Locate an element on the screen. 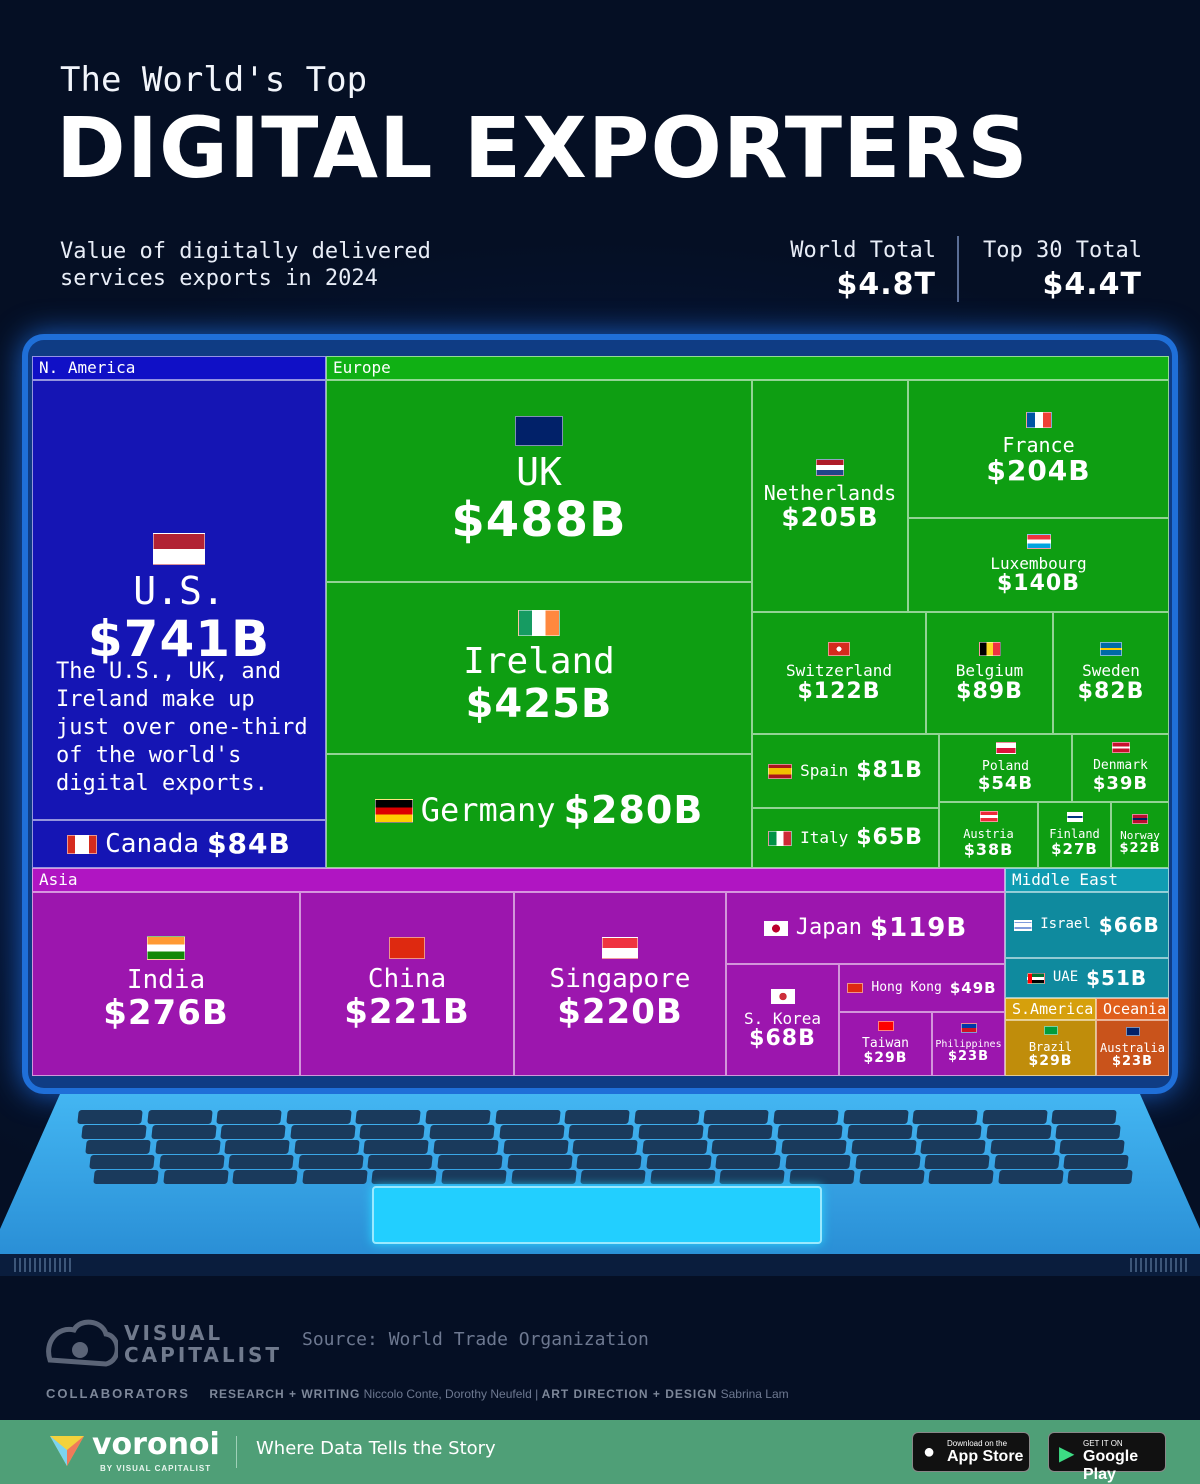  flag-france-icon is located at coordinates (1038, 419).